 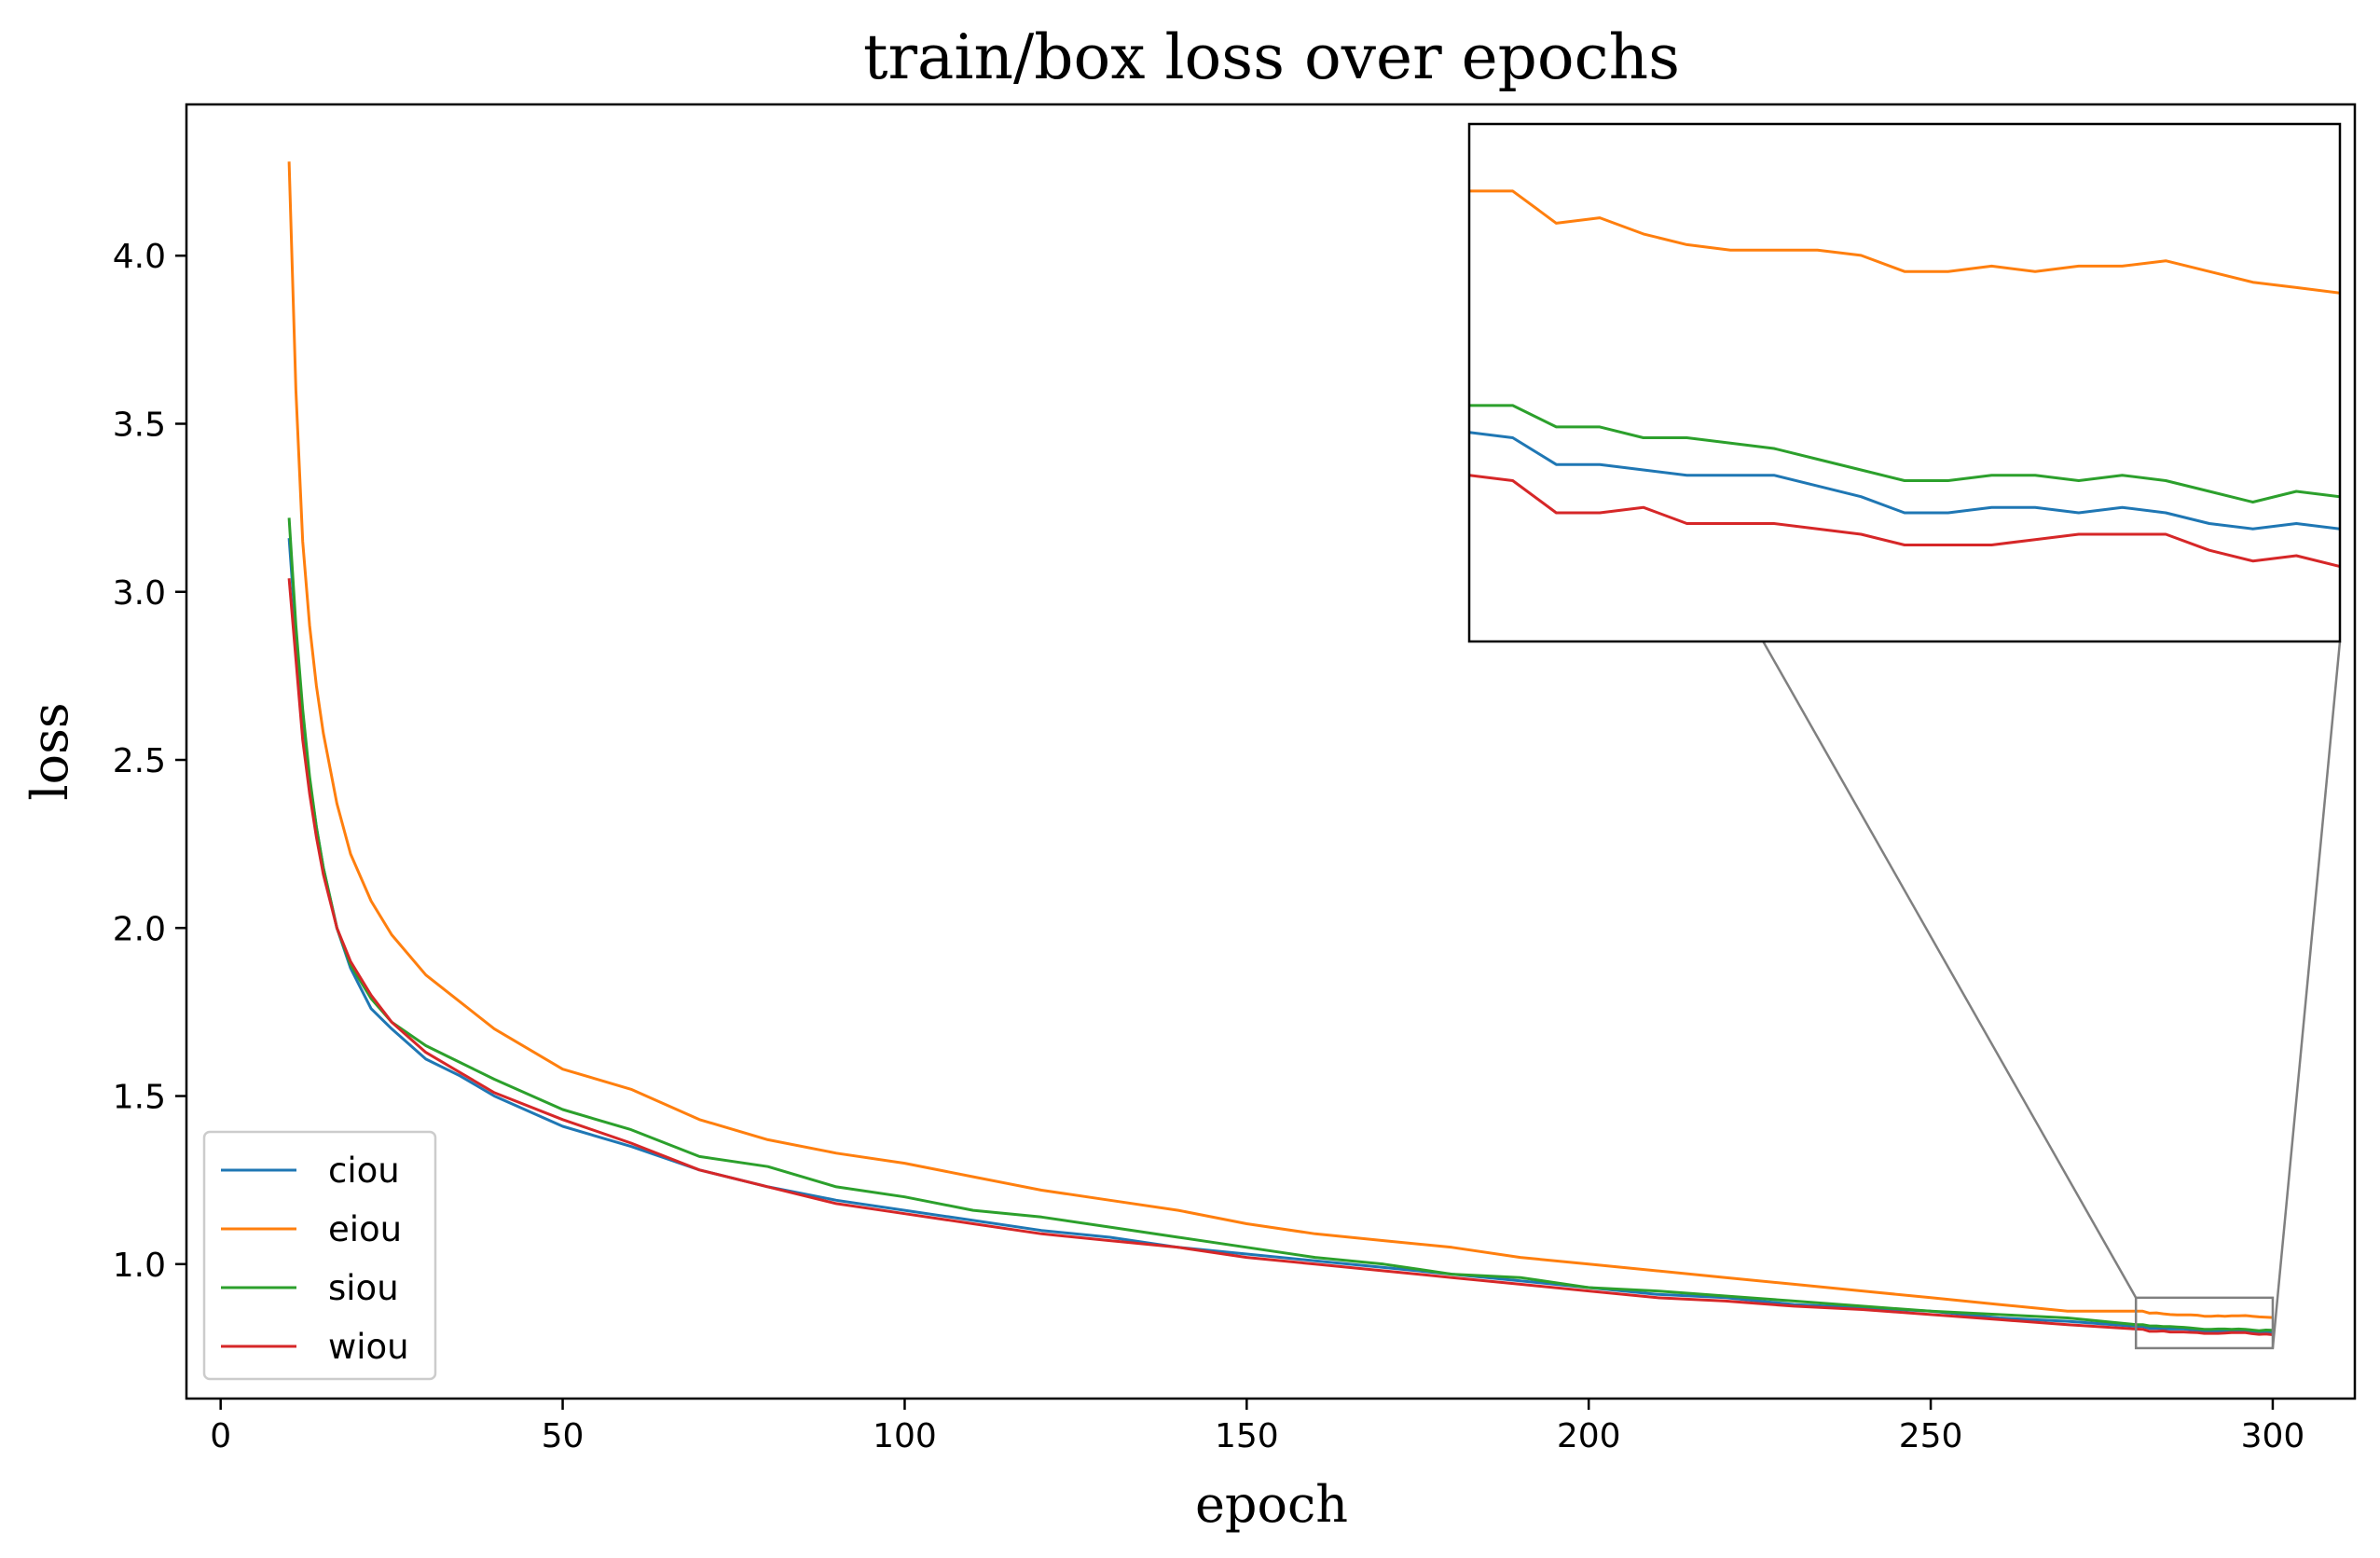 What do you see at coordinates (368, 1347) in the screenshot?
I see `legend-label-wiou: wiou` at bounding box center [368, 1347].